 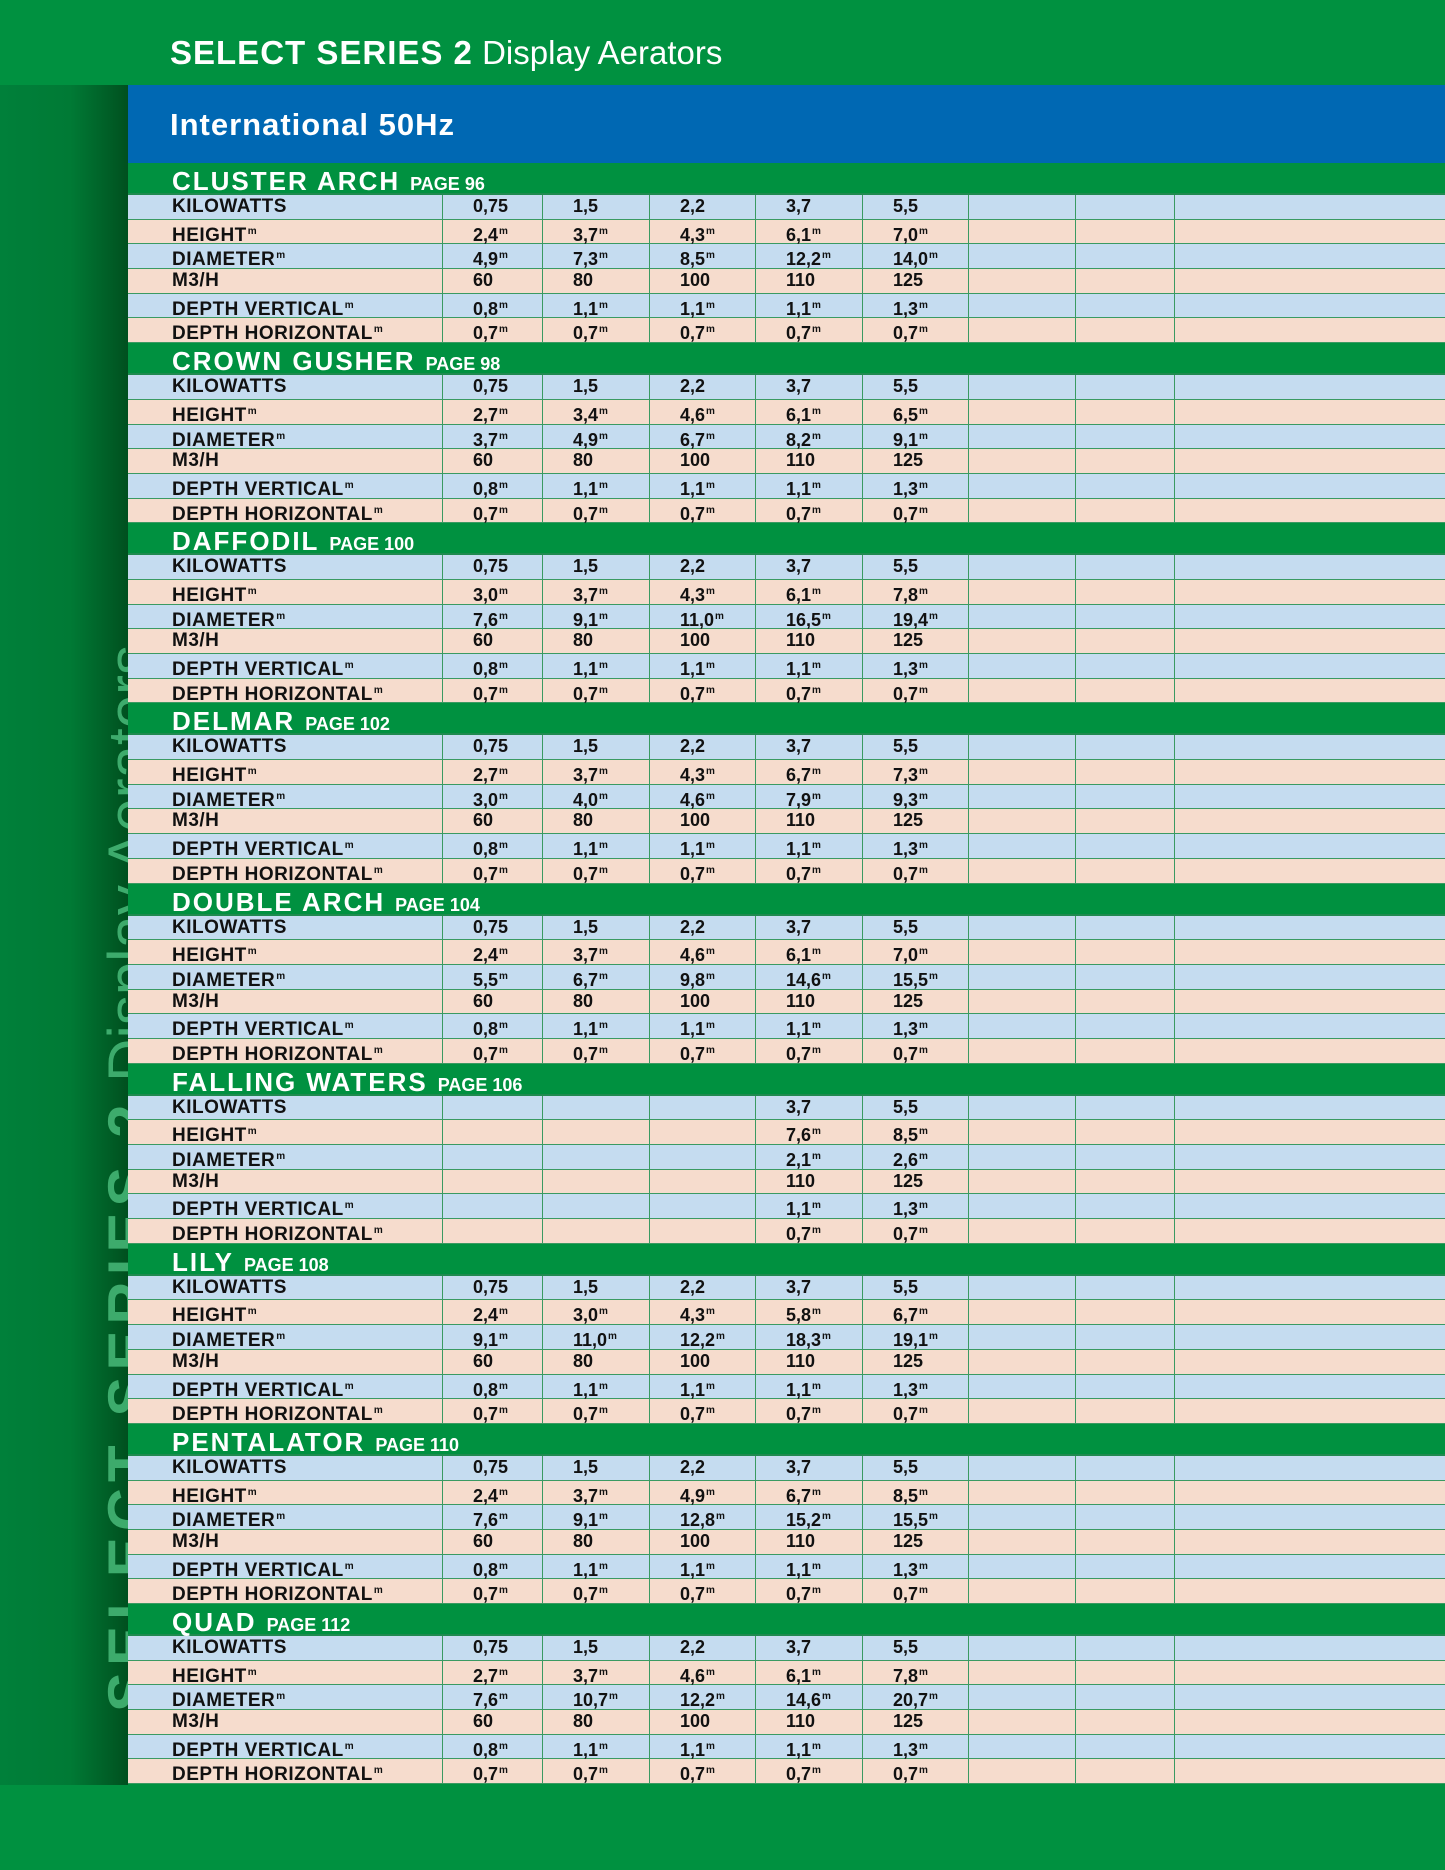 What do you see at coordinates (809, 1287) in the screenshot?
I see `table-cell: 3,7` at bounding box center [809, 1287].